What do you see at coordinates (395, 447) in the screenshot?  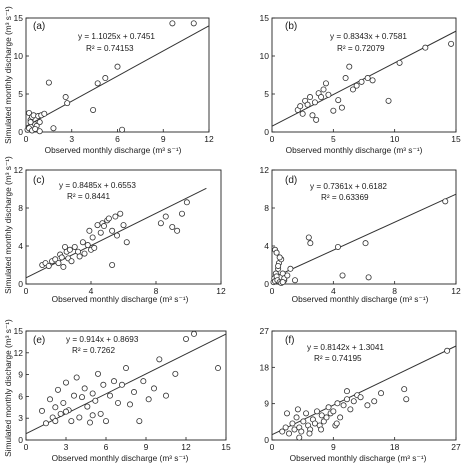 I see `panel-f-xtick-label: 18` at bounding box center [395, 447].